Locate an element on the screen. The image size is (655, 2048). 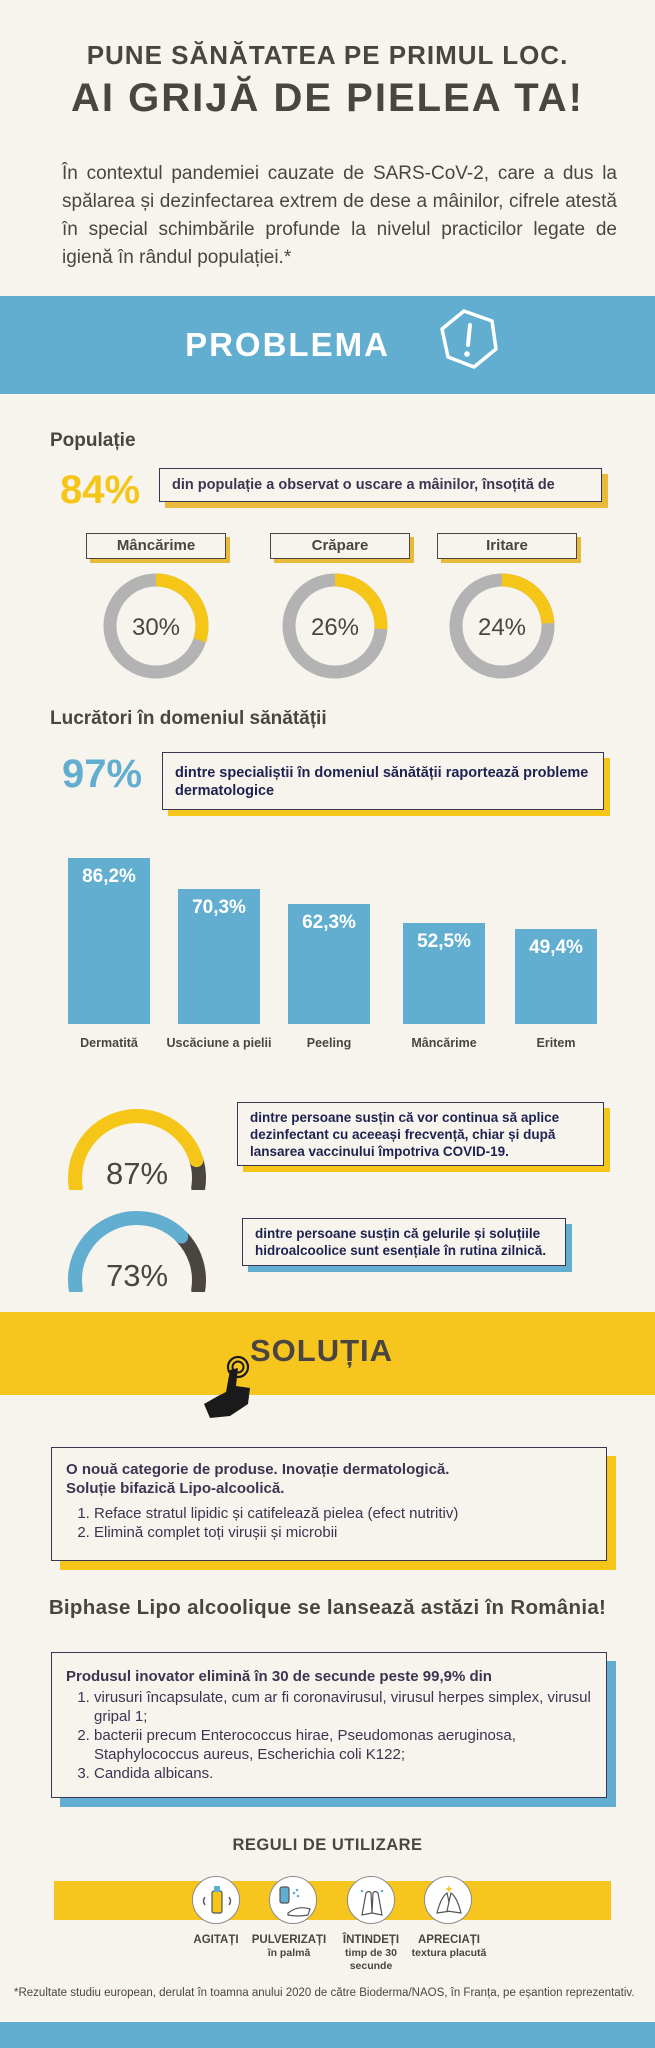
solution-title: SOLUȚIA is located at coordinates (322, 1350).